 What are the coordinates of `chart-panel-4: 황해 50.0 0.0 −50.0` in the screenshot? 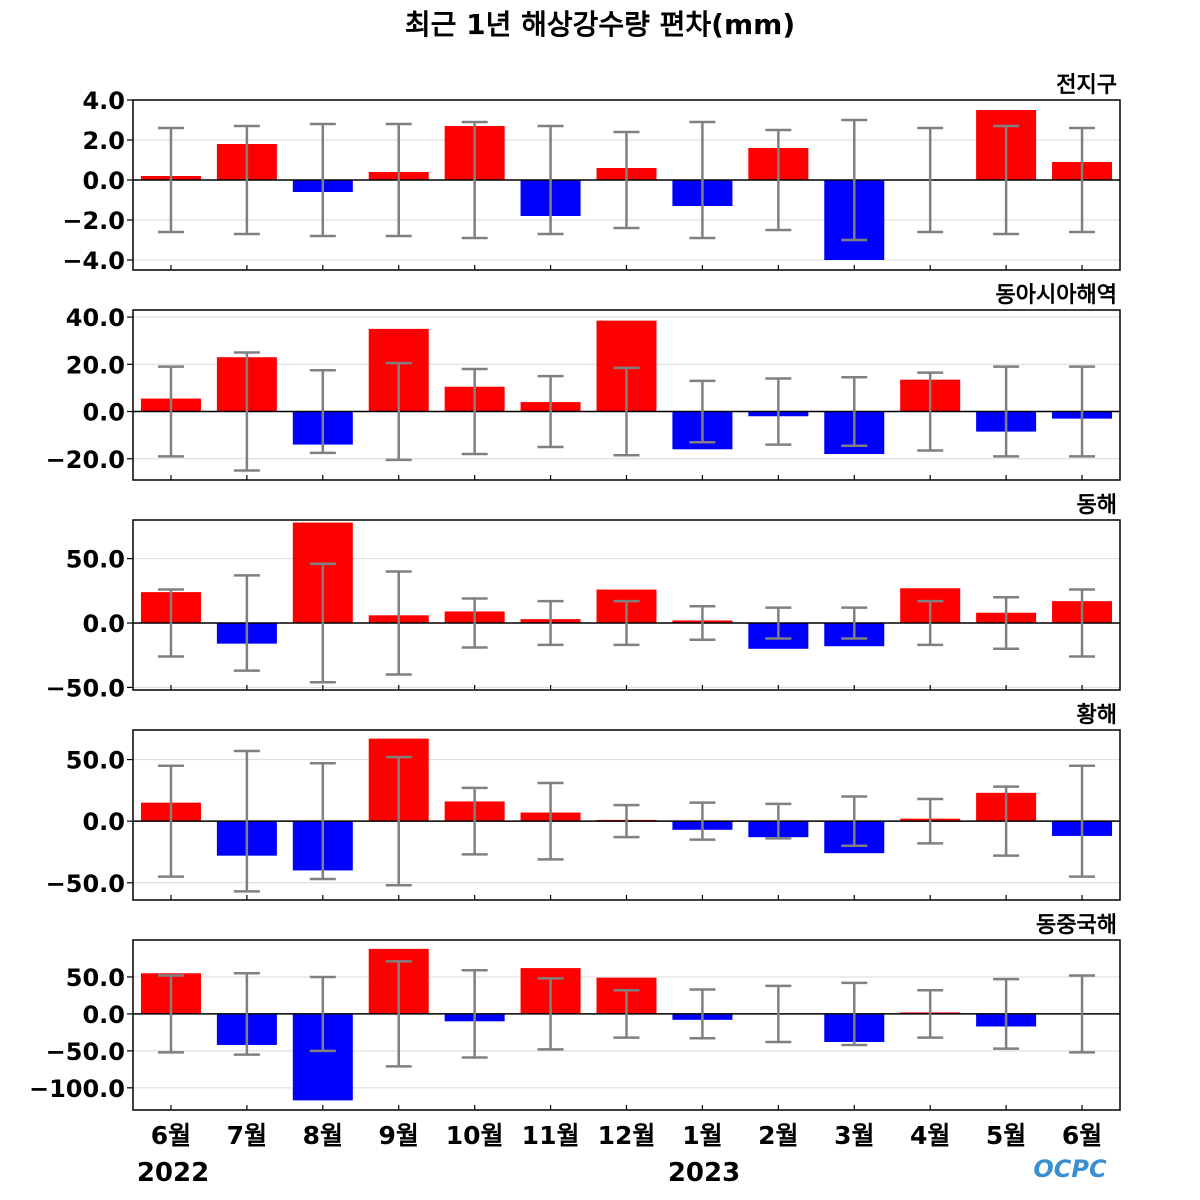 It's located at (583, 802).